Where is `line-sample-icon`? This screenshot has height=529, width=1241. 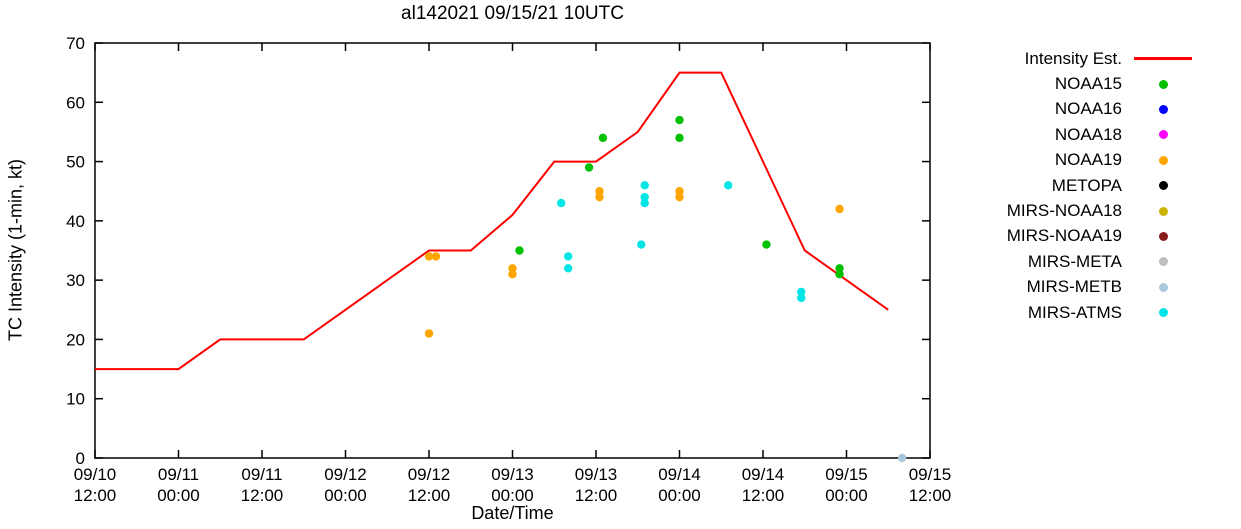 line-sample-icon is located at coordinates (1163, 59).